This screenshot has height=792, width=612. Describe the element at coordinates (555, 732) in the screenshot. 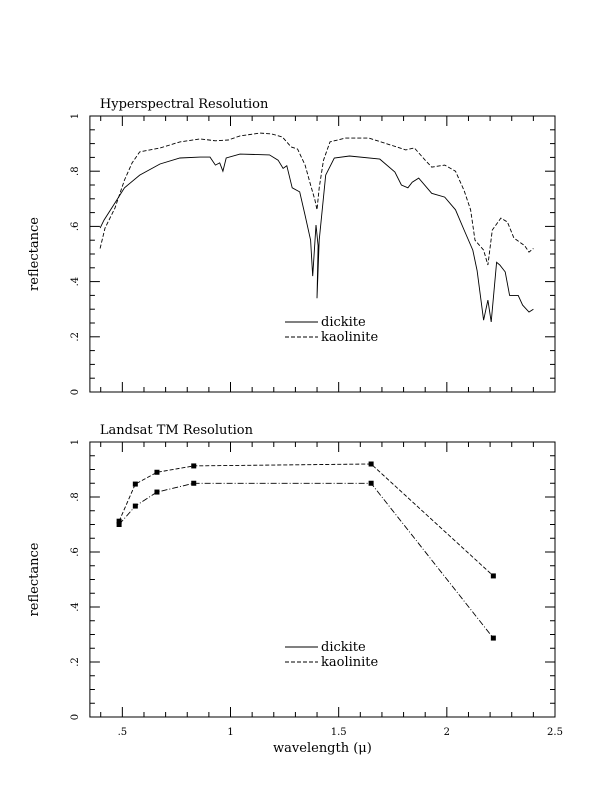

I see `x-tick-label: 2.5` at that location.